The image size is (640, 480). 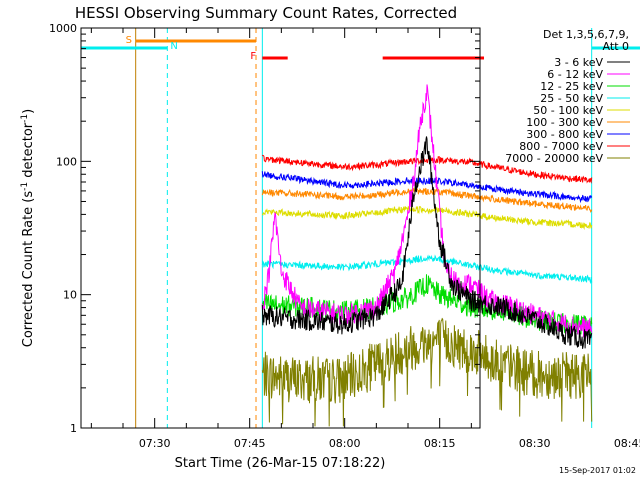 What do you see at coordinates (578, 62) in the screenshot?
I see `legend-item-label: 3 - 6 keV` at bounding box center [578, 62].